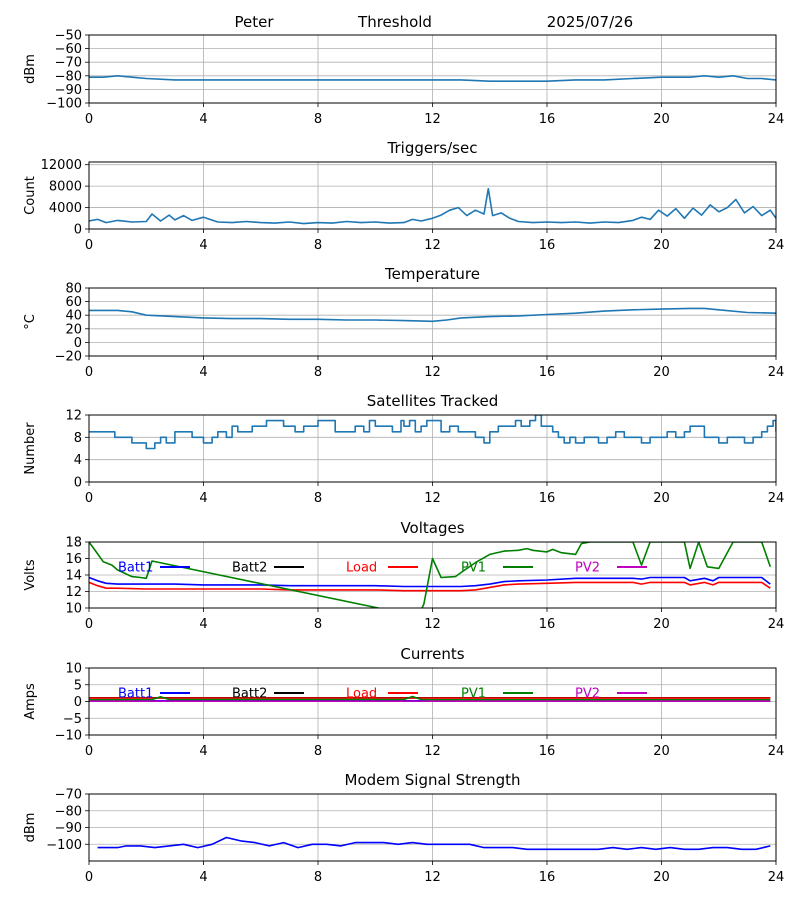 This screenshot has width=800, height=904. Describe the element at coordinates (432, 148) in the screenshot. I see `panel-title: Triggers/sec` at that location.